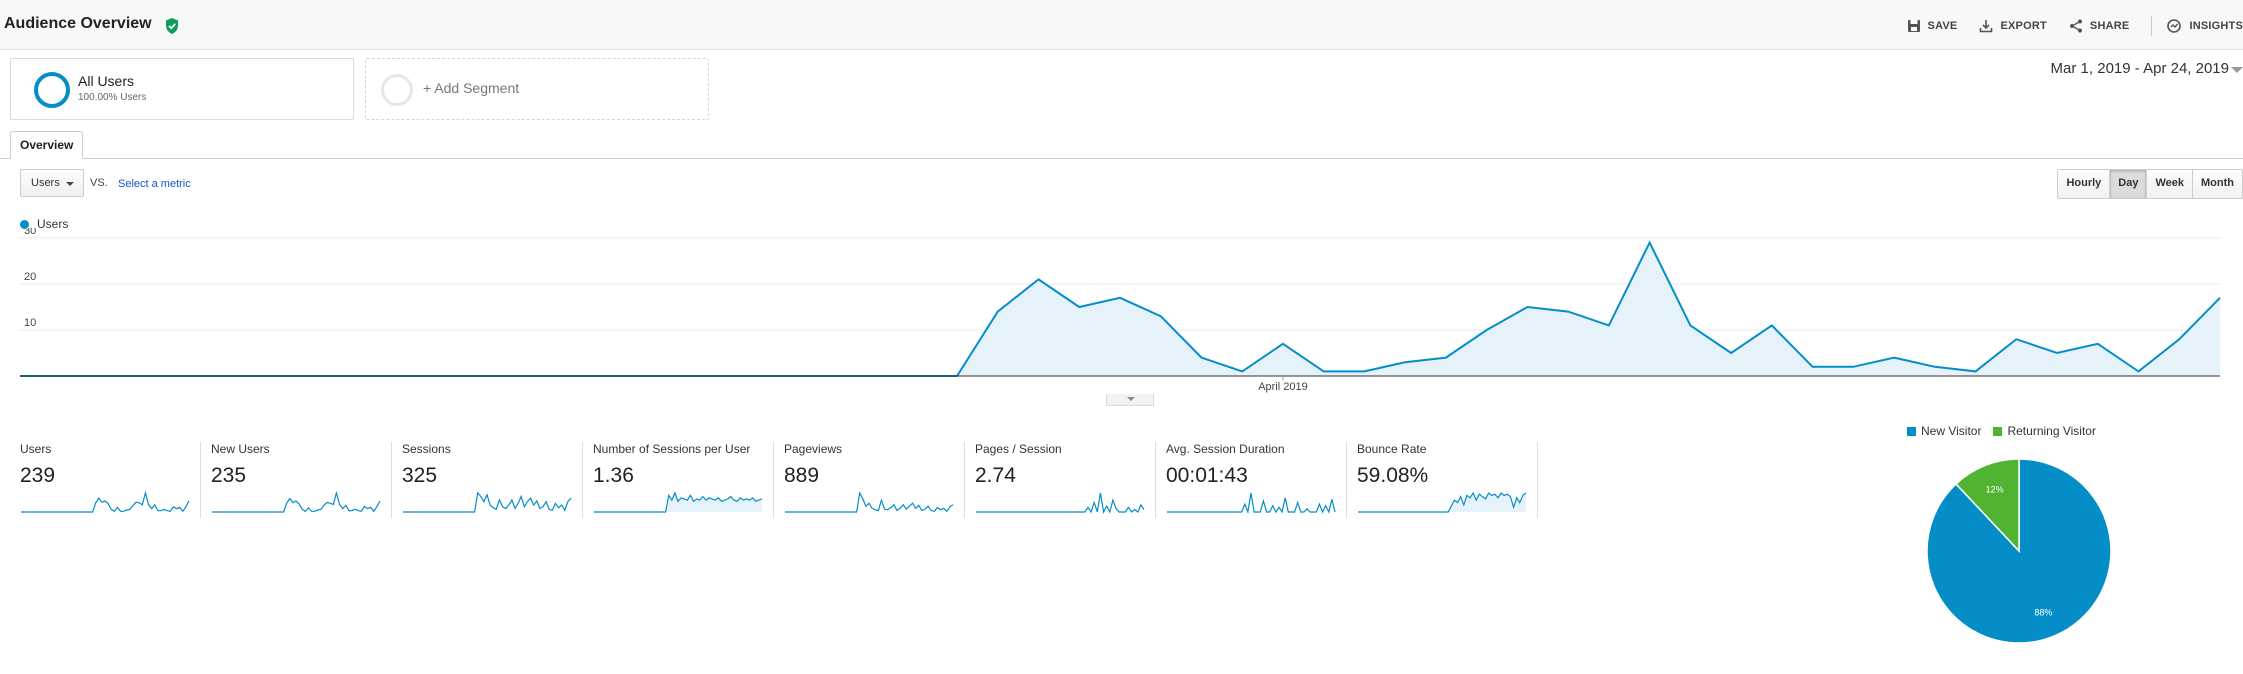  What do you see at coordinates (1283, 387) in the screenshot?
I see `x-tick-label: April 2019` at bounding box center [1283, 387].